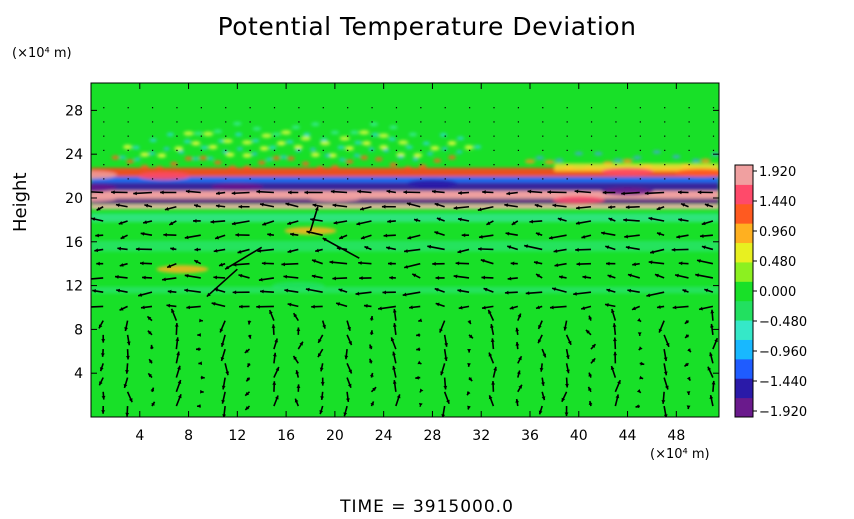 The image size is (854, 519). What do you see at coordinates (676, 436) in the screenshot?
I see `x-tick-label: 48` at bounding box center [676, 436].